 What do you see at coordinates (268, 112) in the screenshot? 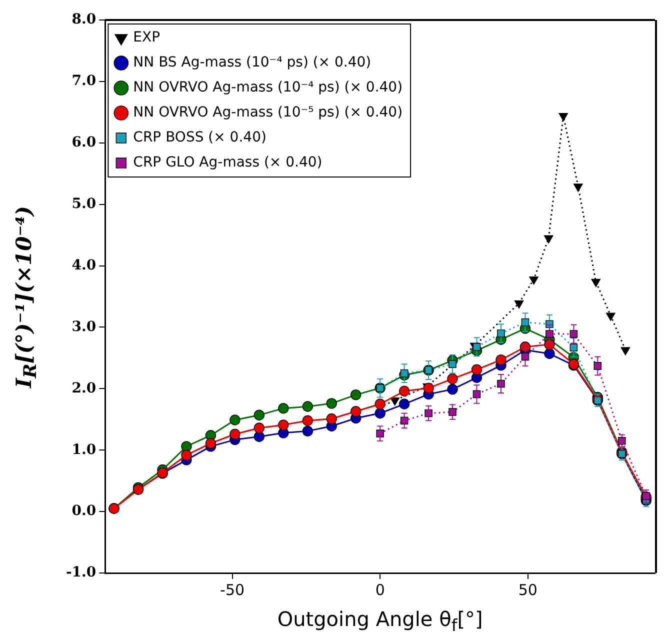
I see `legend-label: NN OVRVO Ag-mass (10⁻⁵ ps) (× 0.40)` at bounding box center [268, 112].